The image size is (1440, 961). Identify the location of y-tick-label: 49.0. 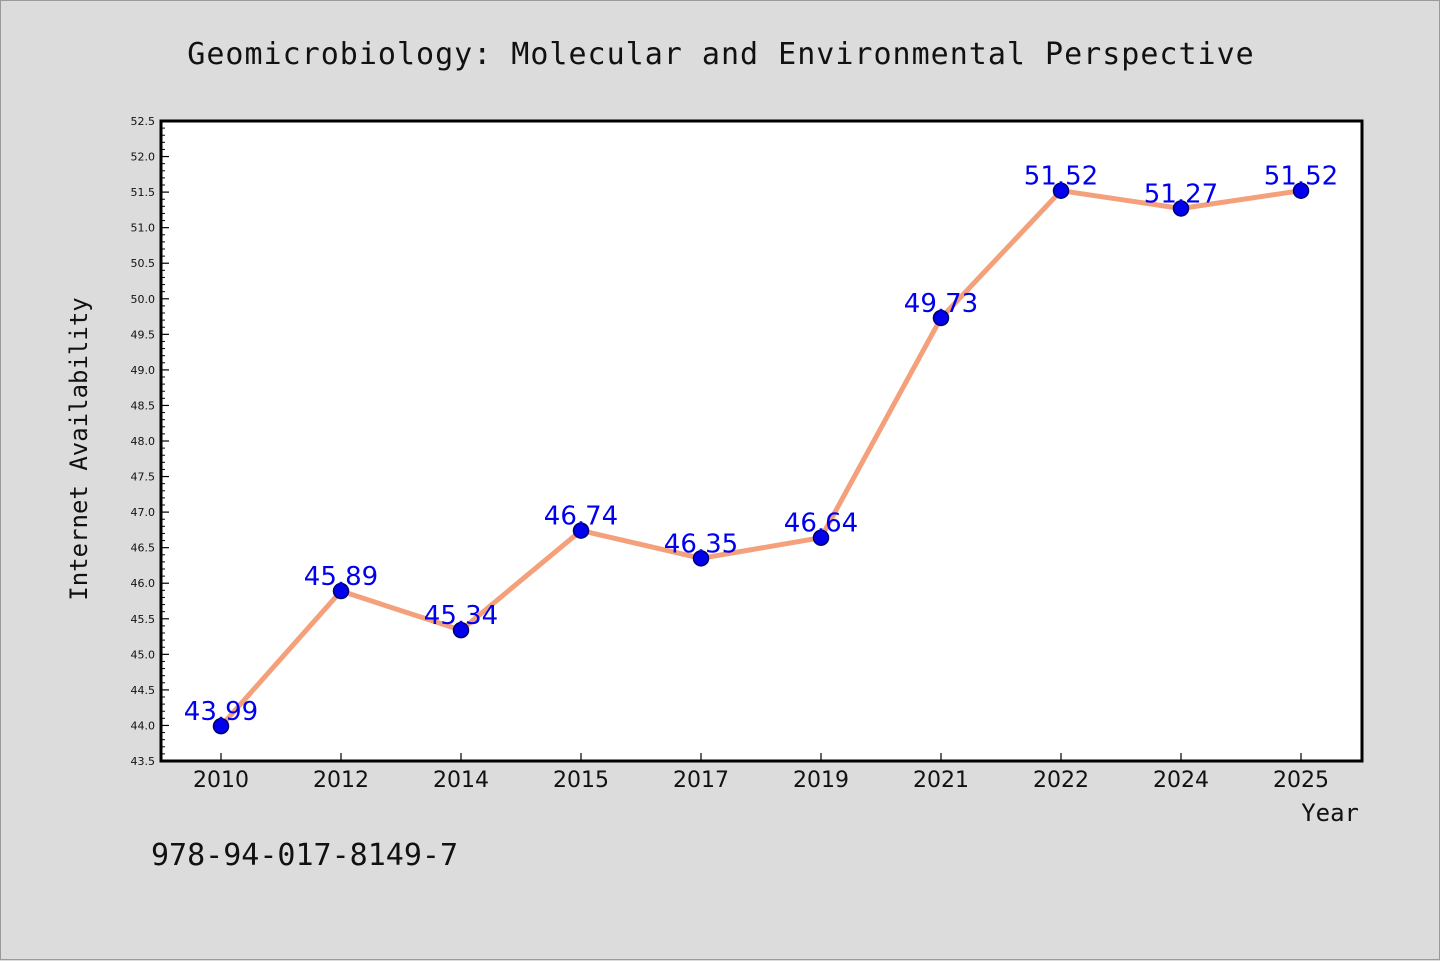
(143, 370).